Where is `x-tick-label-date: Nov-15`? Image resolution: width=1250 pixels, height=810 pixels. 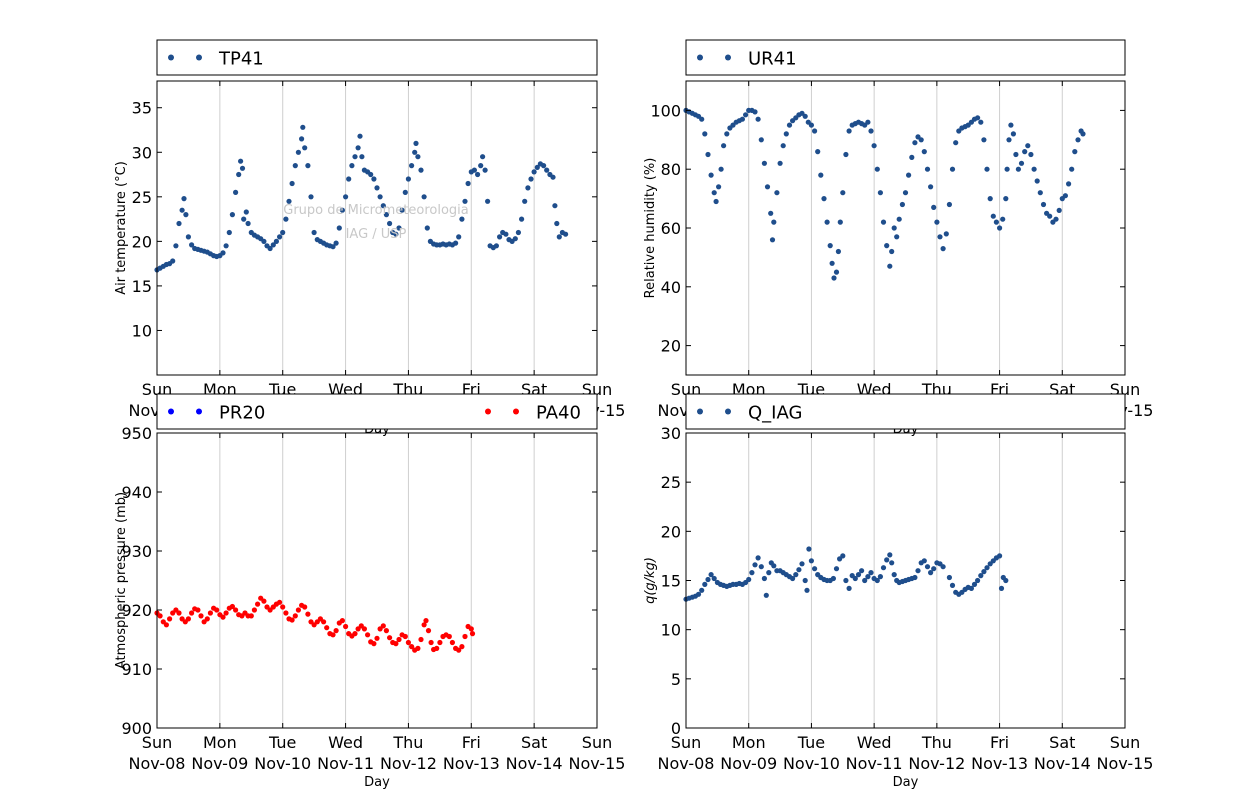
x-tick-label-date: Nov-15 is located at coordinates (597, 763).